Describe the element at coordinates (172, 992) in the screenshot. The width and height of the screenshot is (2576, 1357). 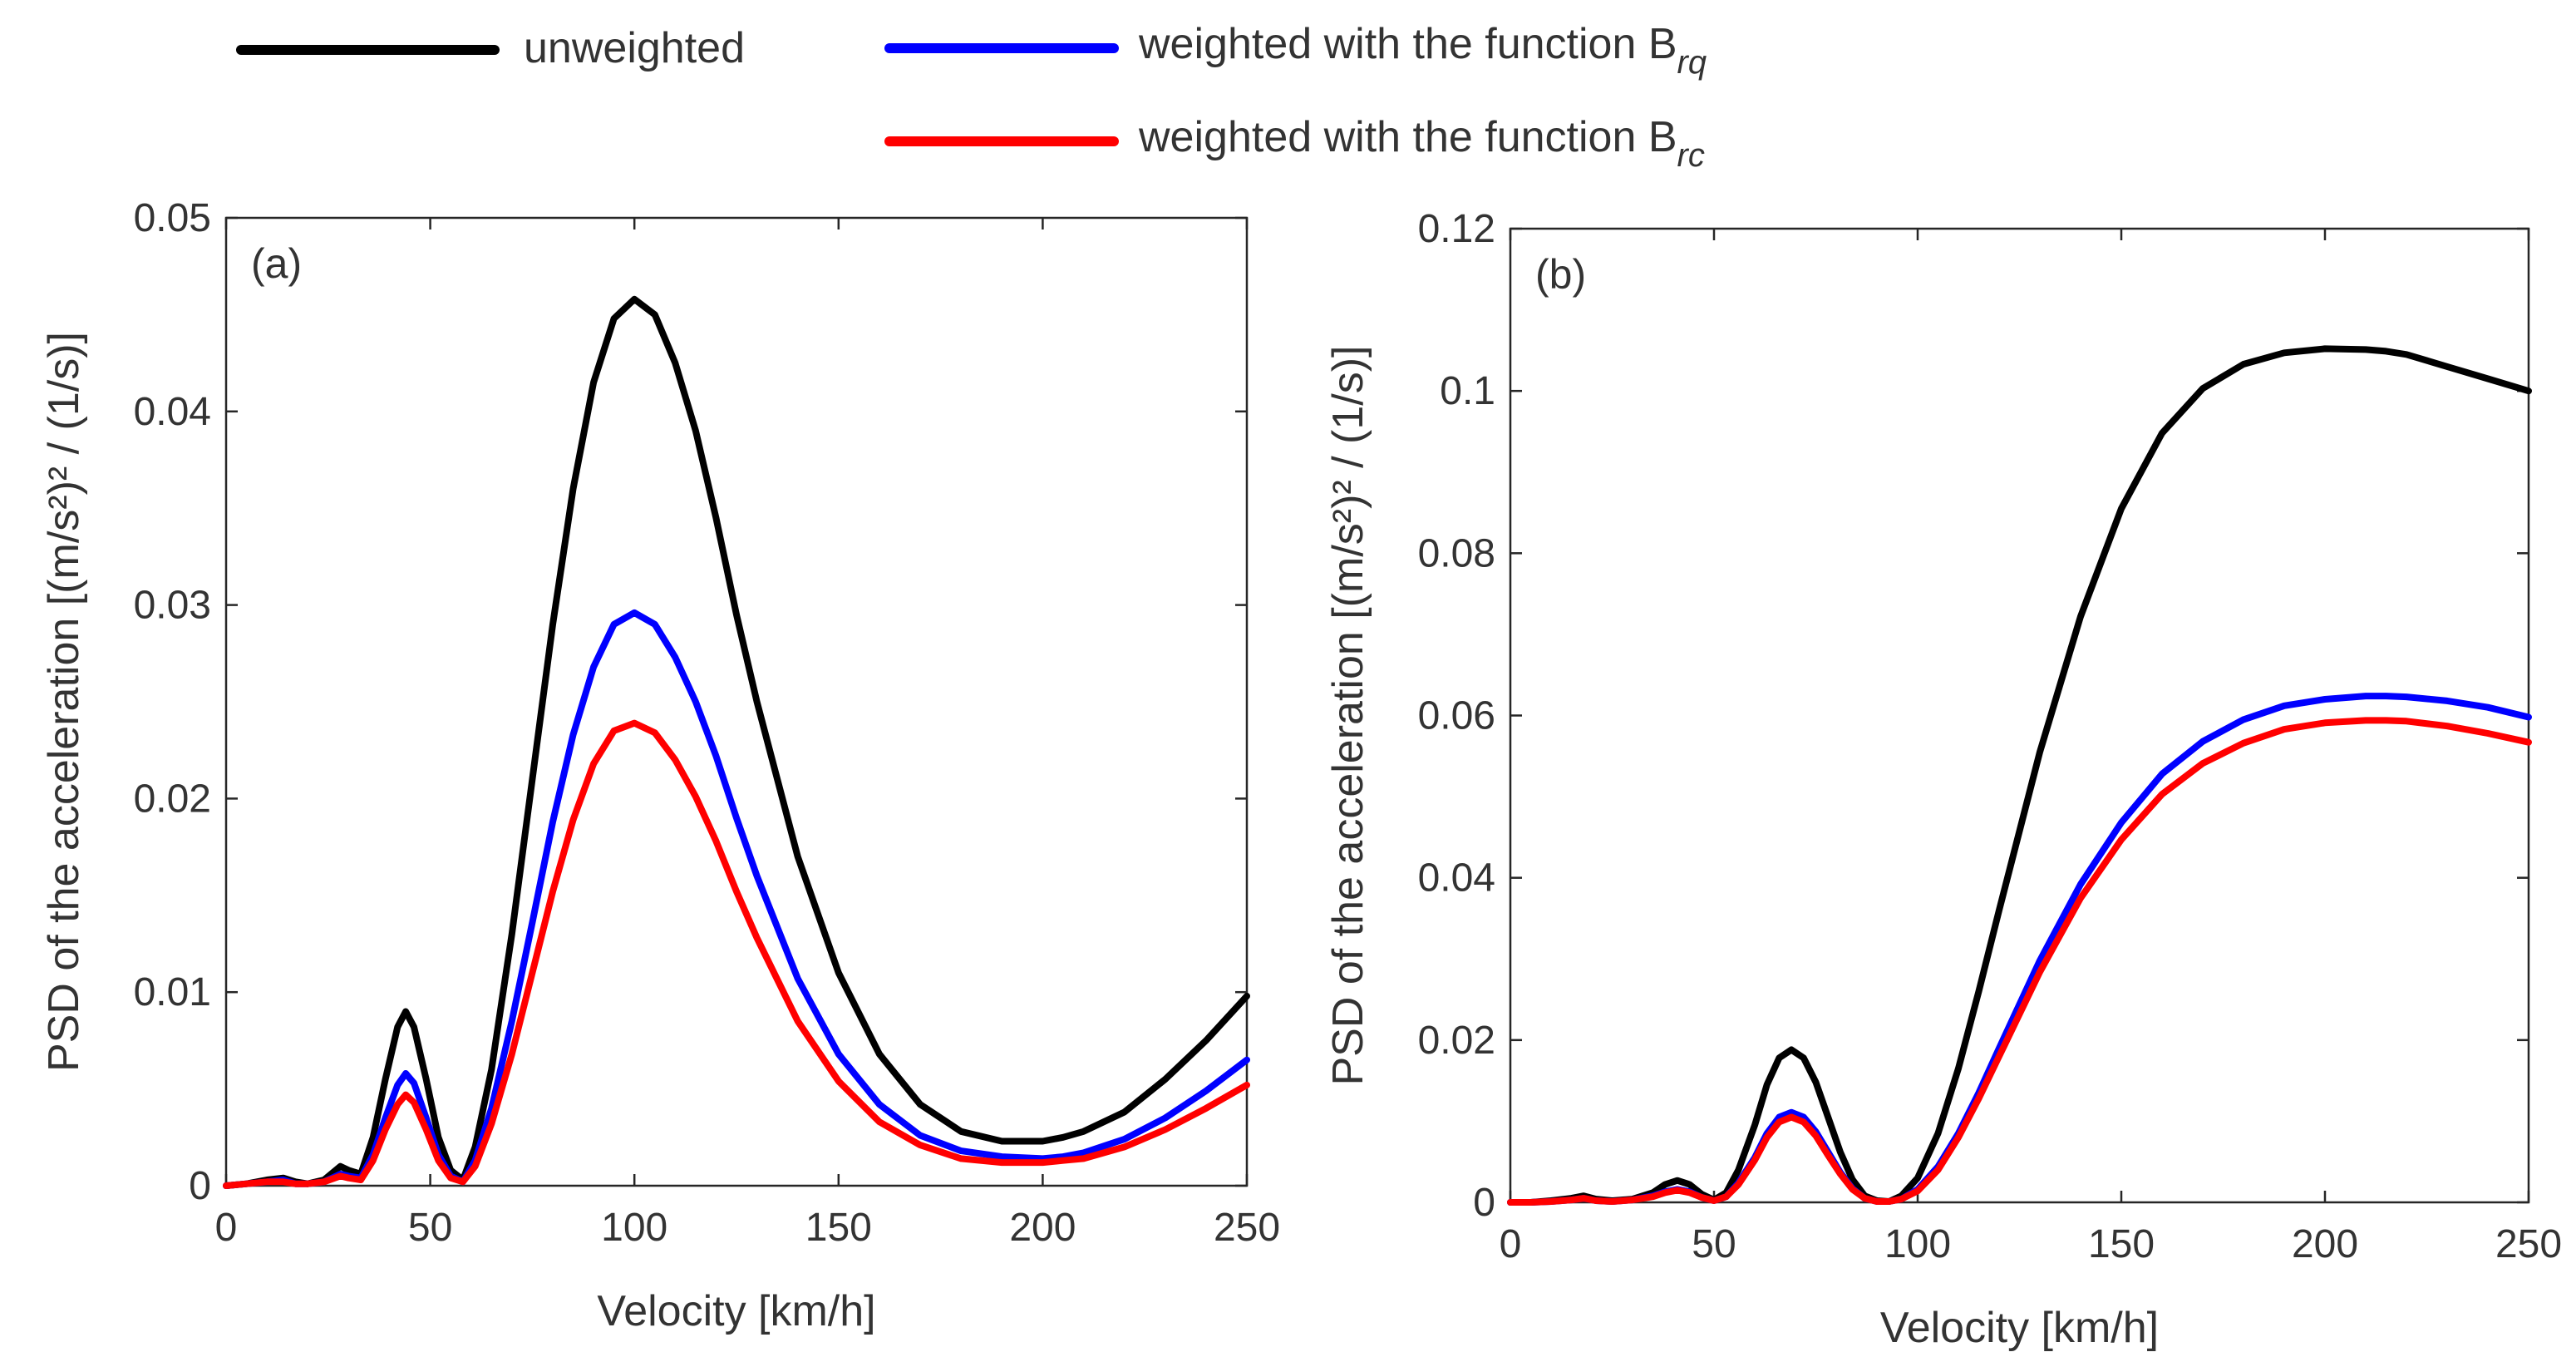
I see `y-tick-label: 0.01` at that location.